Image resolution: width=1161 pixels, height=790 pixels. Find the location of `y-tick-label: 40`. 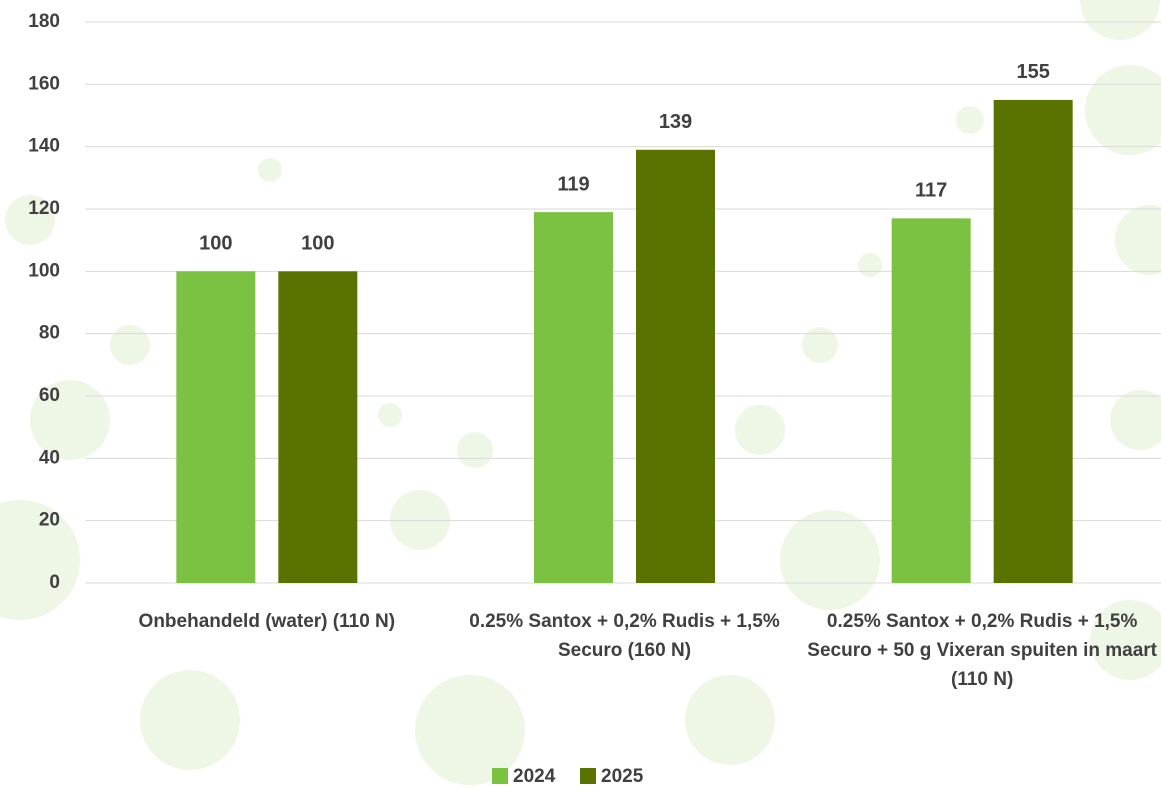

y-tick-label: 40 is located at coordinates (49, 457).